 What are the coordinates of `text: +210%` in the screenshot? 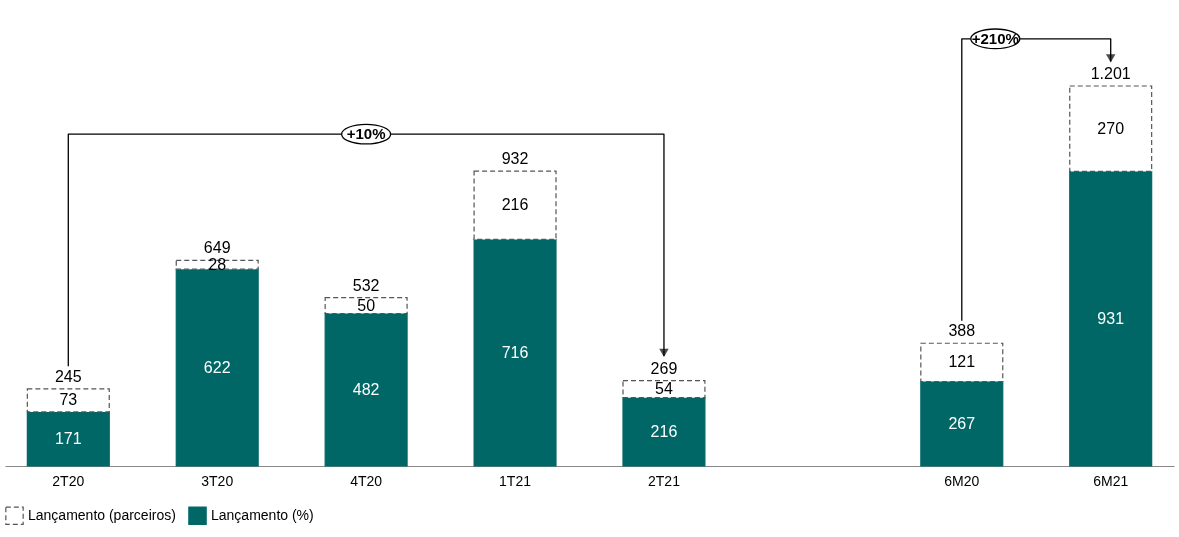 It's located at (995, 38).